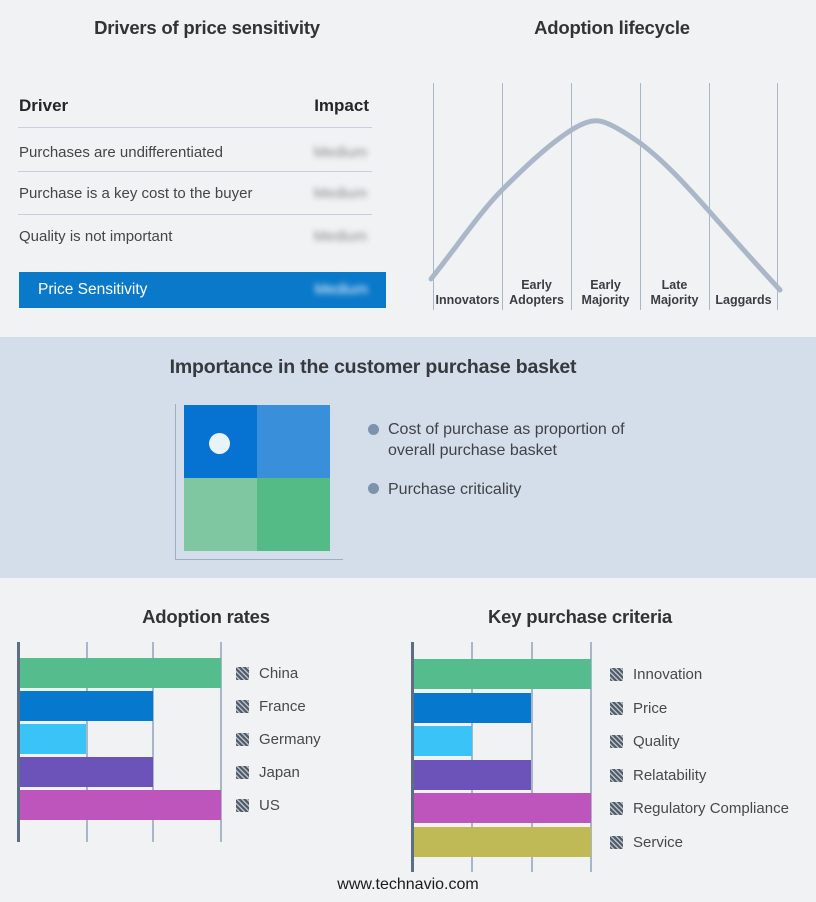 The height and width of the screenshot is (902, 816). What do you see at coordinates (341, 105) in the screenshot?
I see `impact-column-header: Impact` at bounding box center [341, 105].